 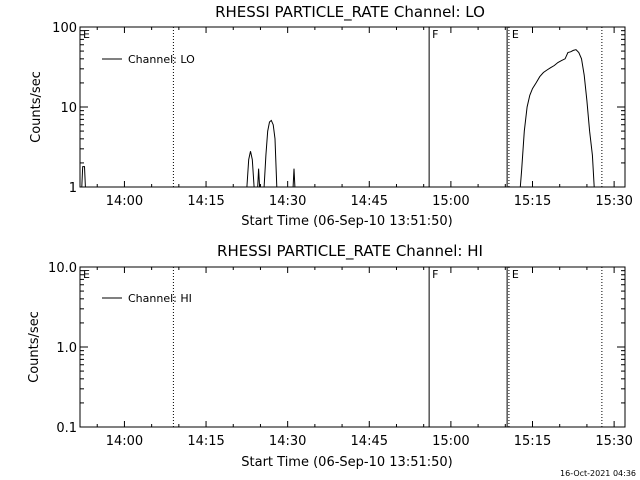 What do you see at coordinates (161, 59) in the screenshot?
I see `legend-label: Channel: LO` at bounding box center [161, 59].